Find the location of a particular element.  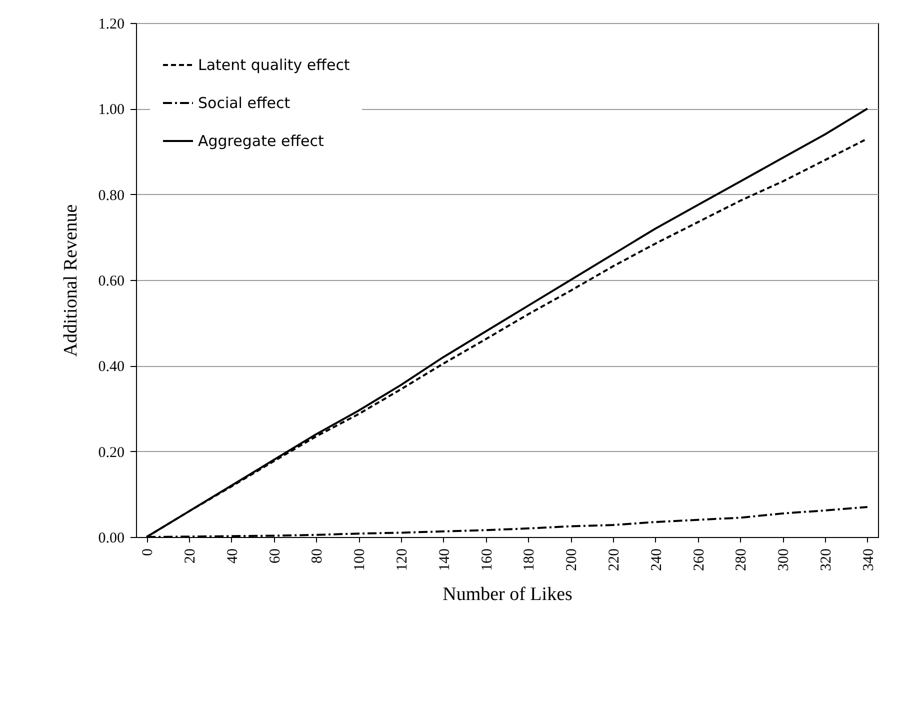

x-tick-label: 20 is located at coordinates (190, 556).